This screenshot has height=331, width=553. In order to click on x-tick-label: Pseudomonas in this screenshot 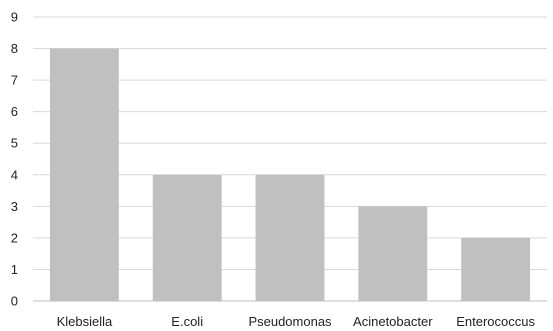, I will do `click(290, 321)`.